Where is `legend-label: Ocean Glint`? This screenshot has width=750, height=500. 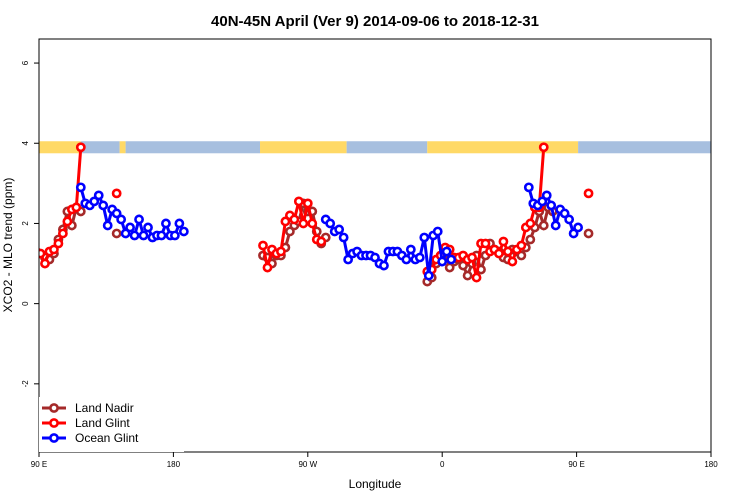
legend-label: Ocean Glint is located at coordinates (107, 438).